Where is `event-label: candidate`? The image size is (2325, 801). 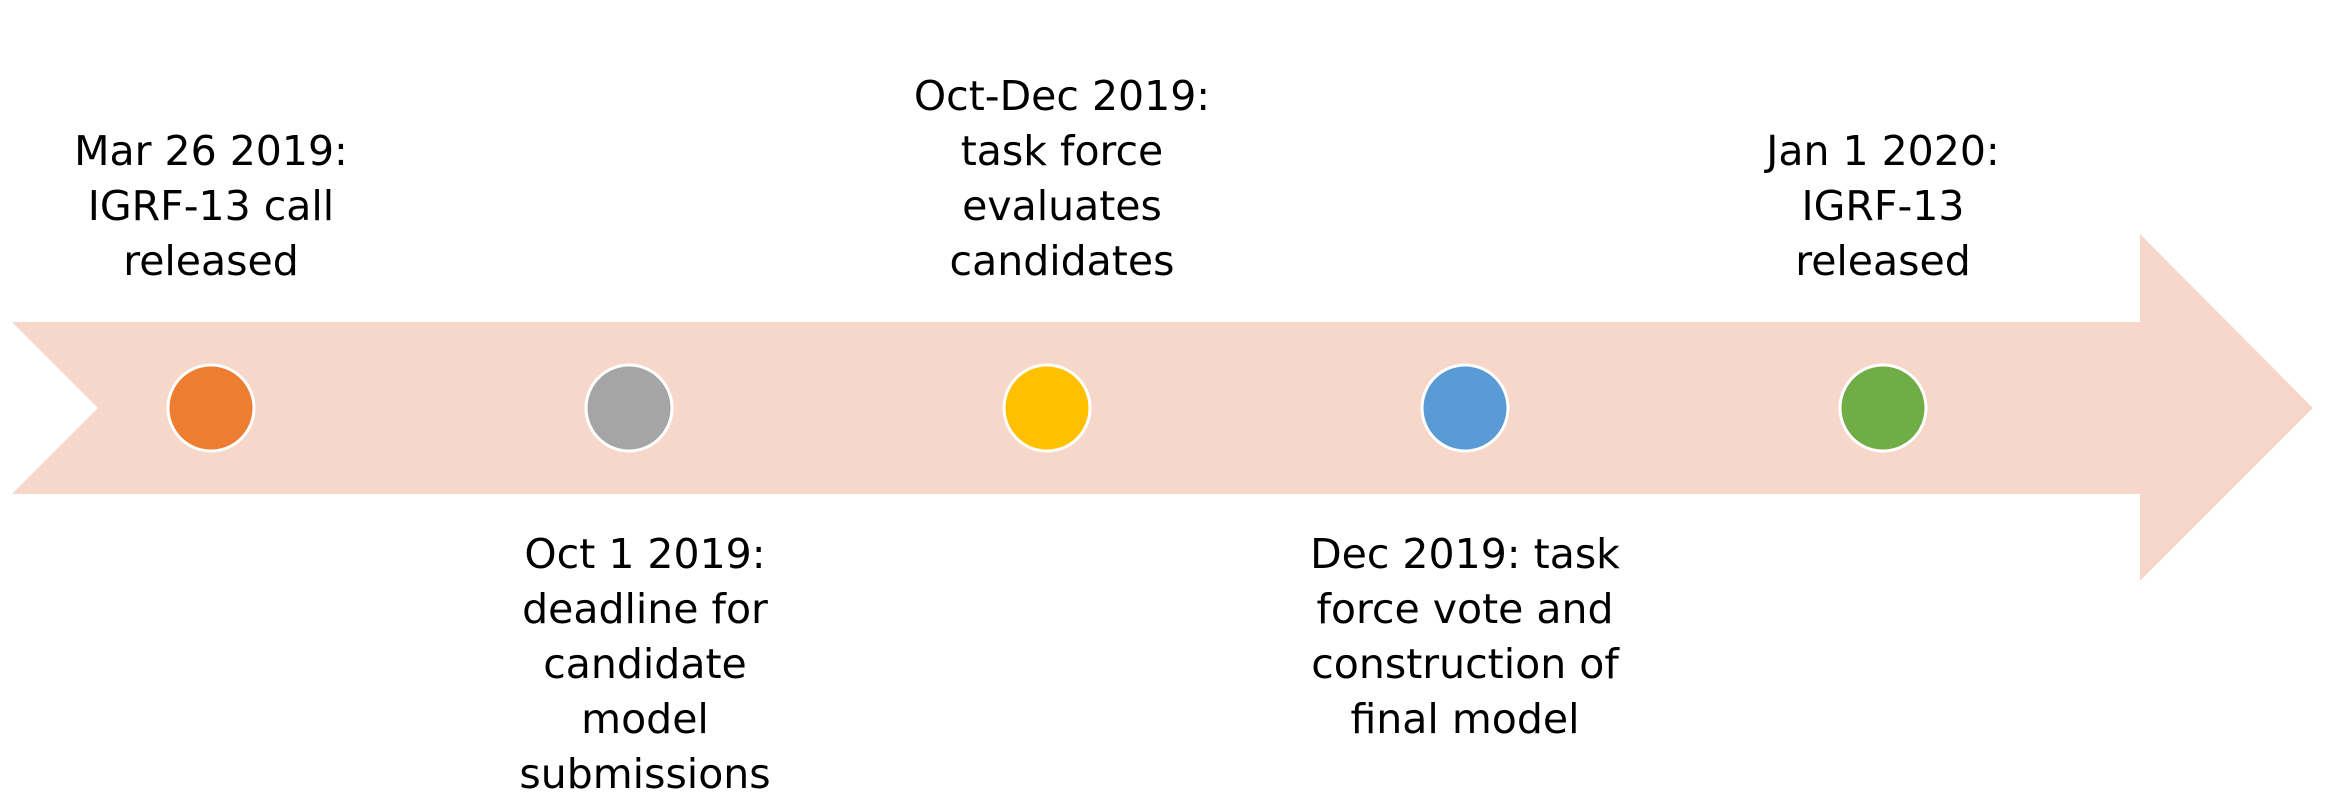 event-label: candidate is located at coordinates (645, 664).